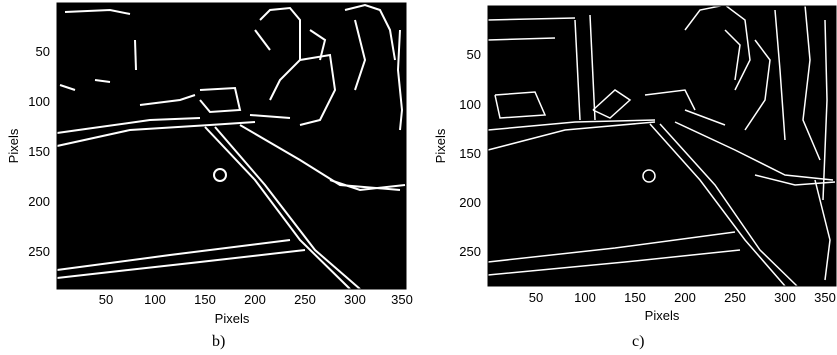  I want to click on x-tick-labels-b: 50 100 150 200 250 300 350, so click(256, 299).